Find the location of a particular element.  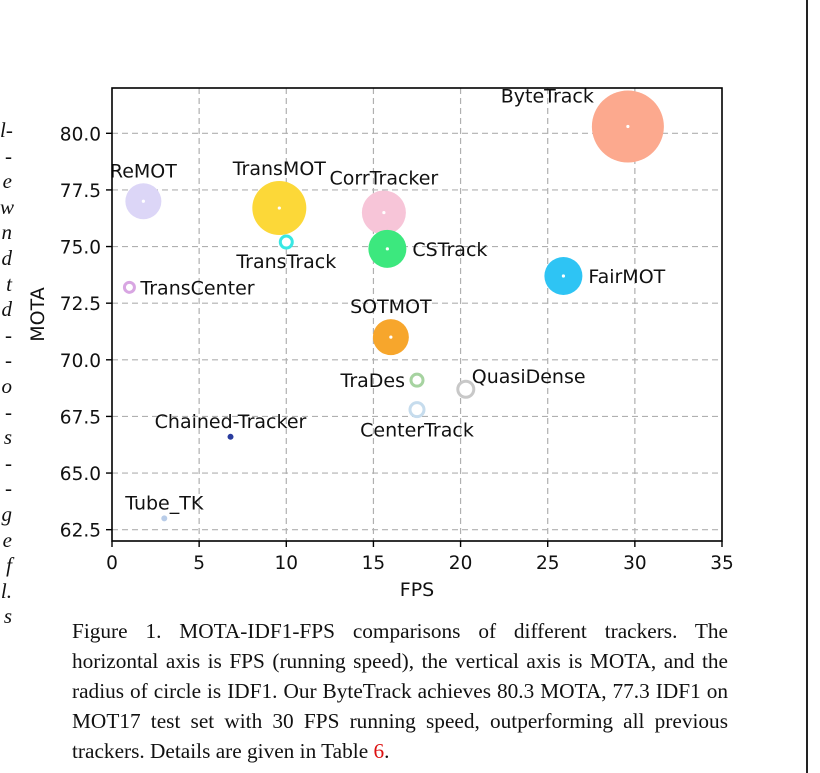

left-fragment: t is located at coordinates (9, 283).